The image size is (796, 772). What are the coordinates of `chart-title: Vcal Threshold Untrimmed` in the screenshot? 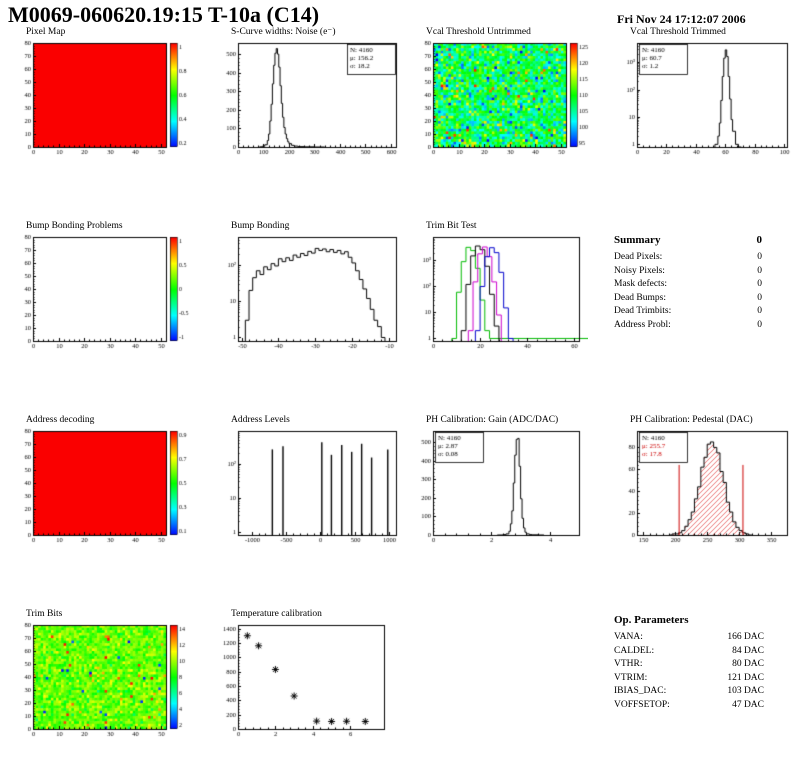 It's located at (478, 32).